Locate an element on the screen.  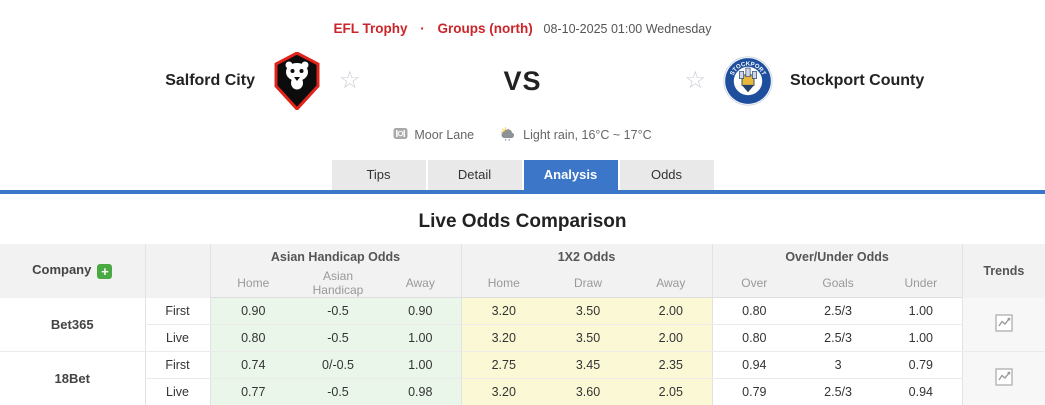
company-18bet: 18Bet is located at coordinates (72, 378).